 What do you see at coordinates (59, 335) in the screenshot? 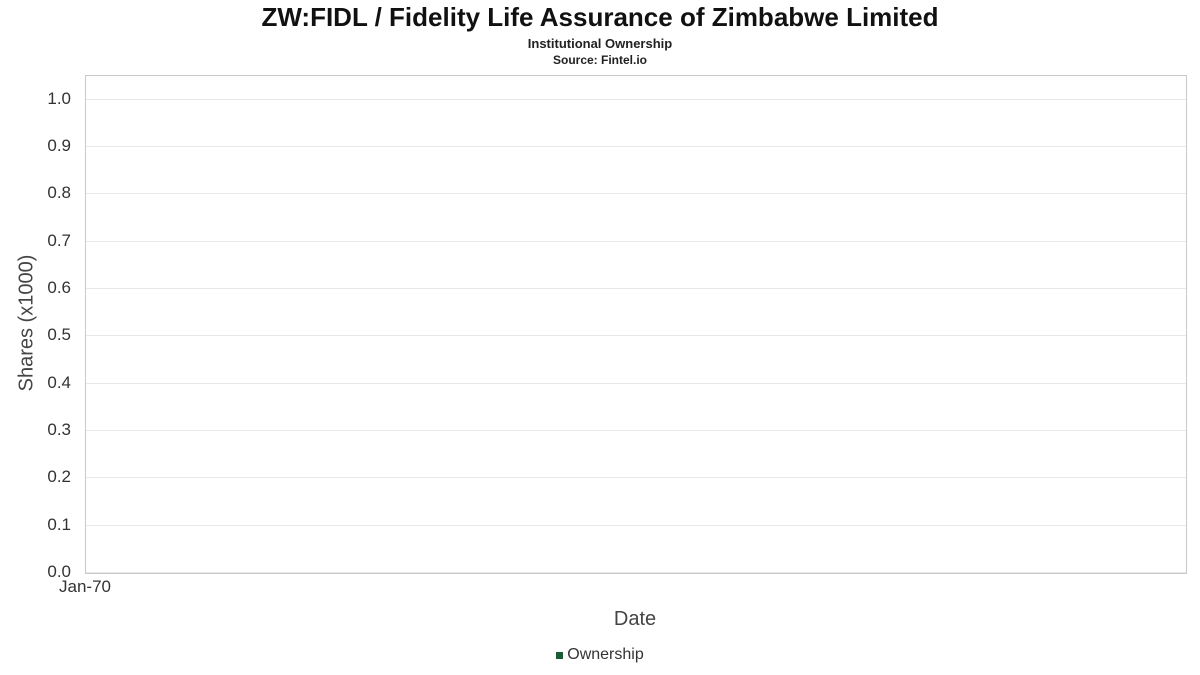
I see `y-tick-label: 0.5` at bounding box center [59, 335].